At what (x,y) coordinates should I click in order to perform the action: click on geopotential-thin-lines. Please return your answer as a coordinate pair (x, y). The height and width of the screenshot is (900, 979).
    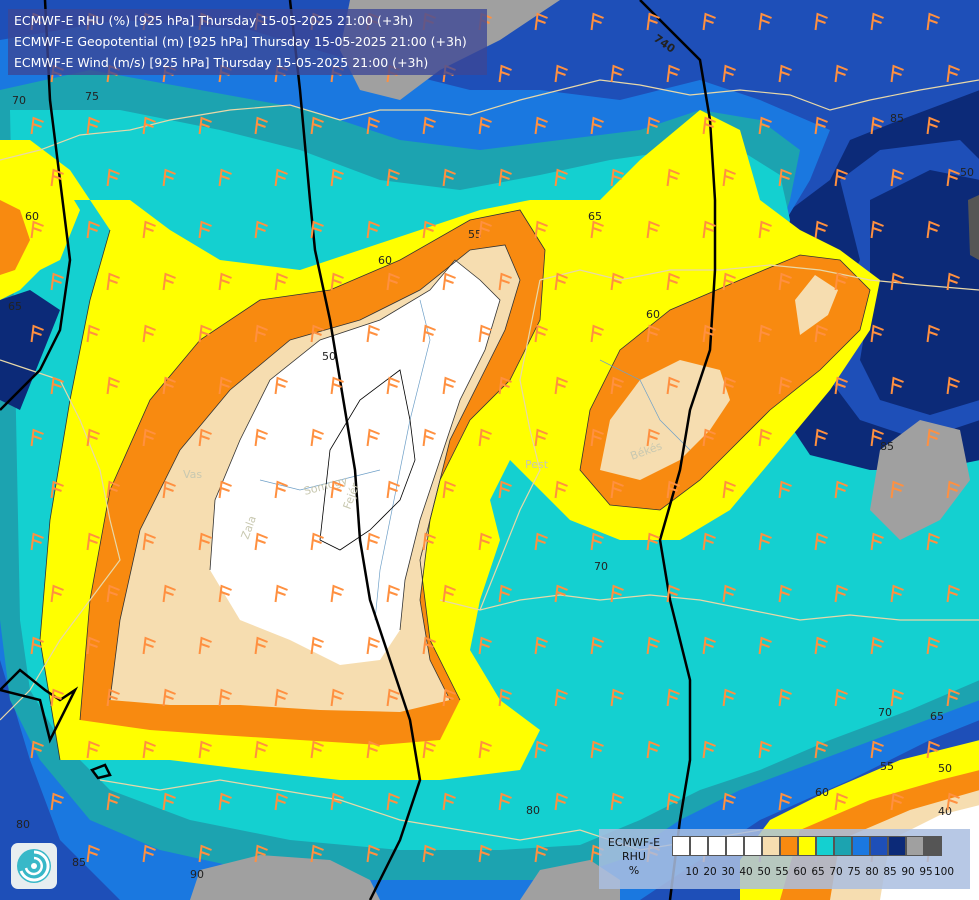
    Looking at the image, I should click on (367, 460).